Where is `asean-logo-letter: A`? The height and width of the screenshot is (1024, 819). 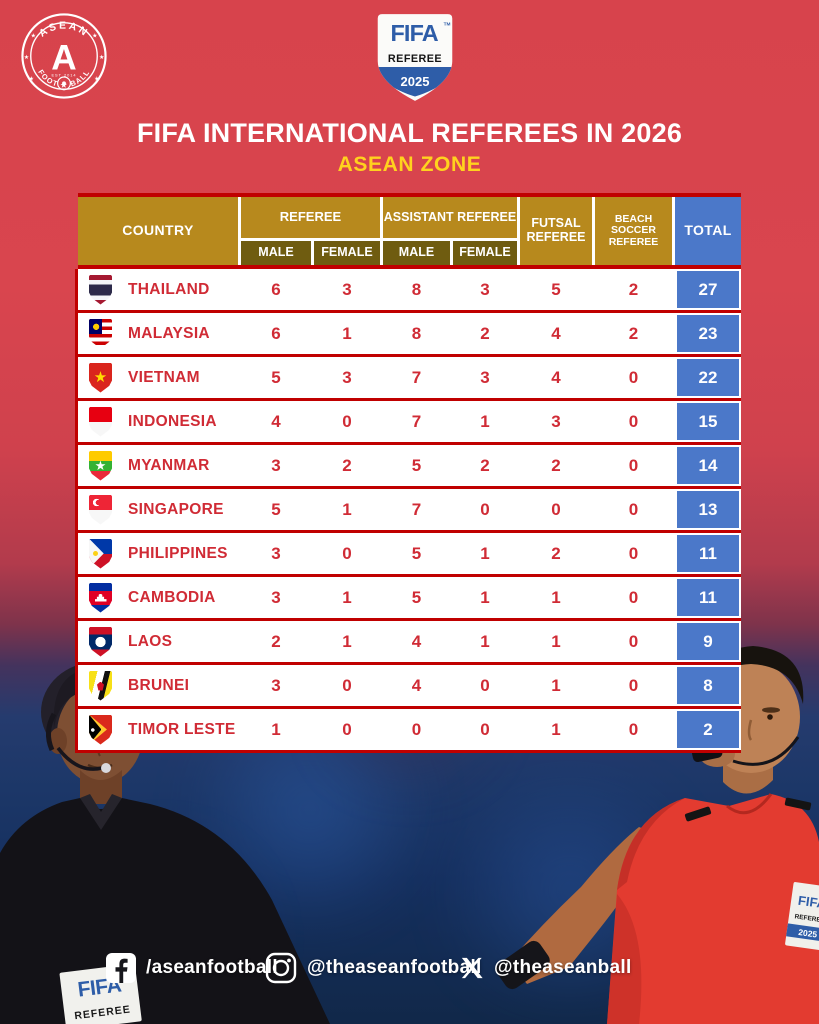
asean-logo-letter: A is located at coordinates (63, 58).